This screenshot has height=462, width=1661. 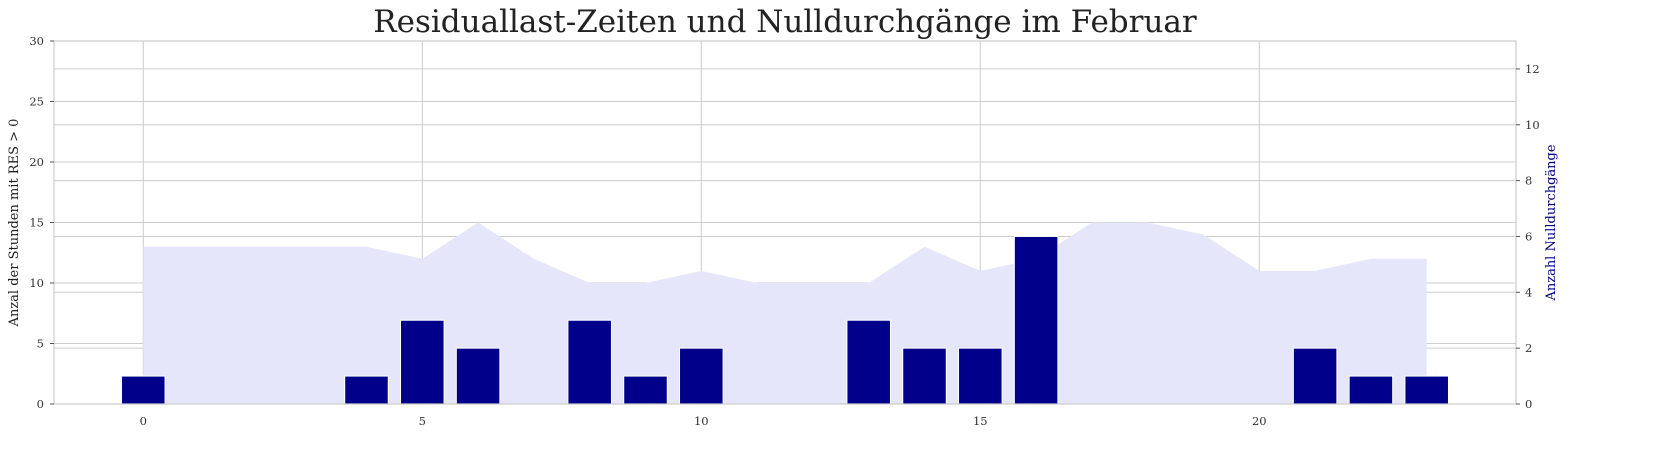 What do you see at coordinates (36, 223) in the screenshot?
I see `y-tick-label: 15` at bounding box center [36, 223].